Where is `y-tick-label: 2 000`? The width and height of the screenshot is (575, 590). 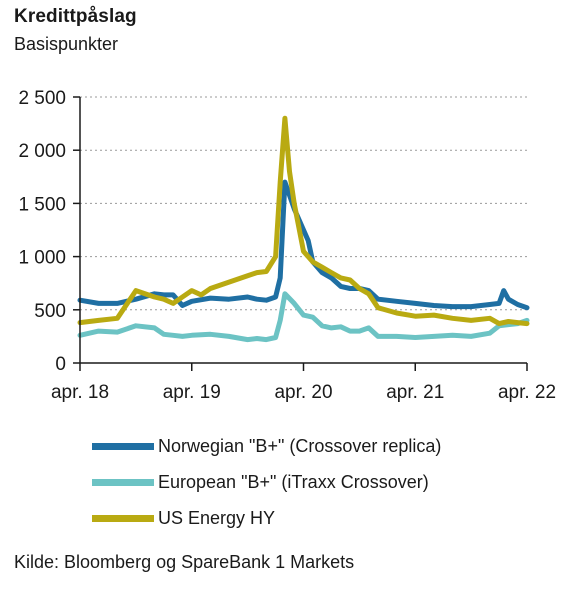 y-tick-label: 2 000 is located at coordinates (42, 151).